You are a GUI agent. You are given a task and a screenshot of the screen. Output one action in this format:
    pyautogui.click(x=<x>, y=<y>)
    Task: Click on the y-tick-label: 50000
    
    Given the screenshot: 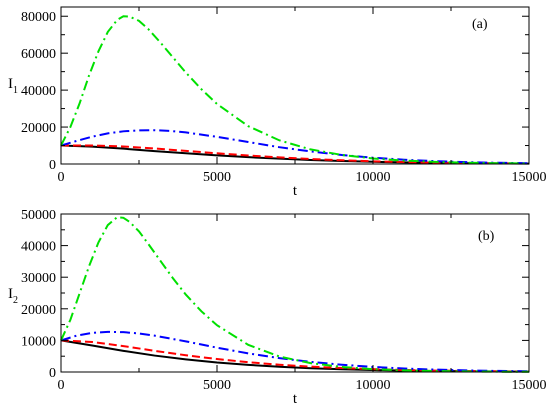 What is the action you would take?
    pyautogui.click(x=38, y=215)
    